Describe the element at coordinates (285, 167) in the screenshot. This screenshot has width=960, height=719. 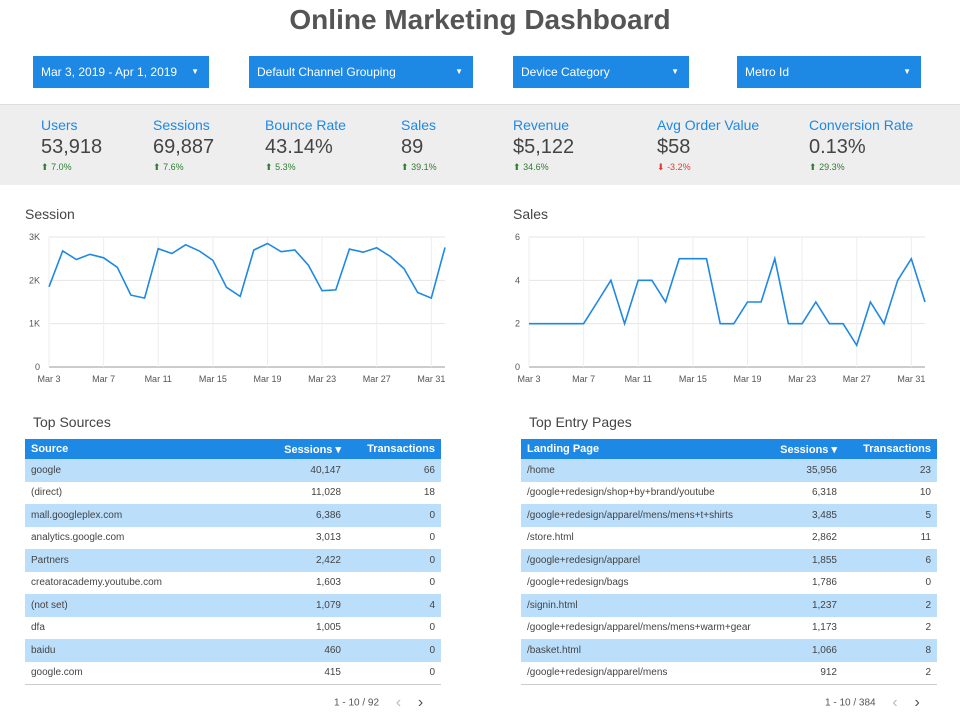
I see `kpi-change-value: 5.3%` at that location.